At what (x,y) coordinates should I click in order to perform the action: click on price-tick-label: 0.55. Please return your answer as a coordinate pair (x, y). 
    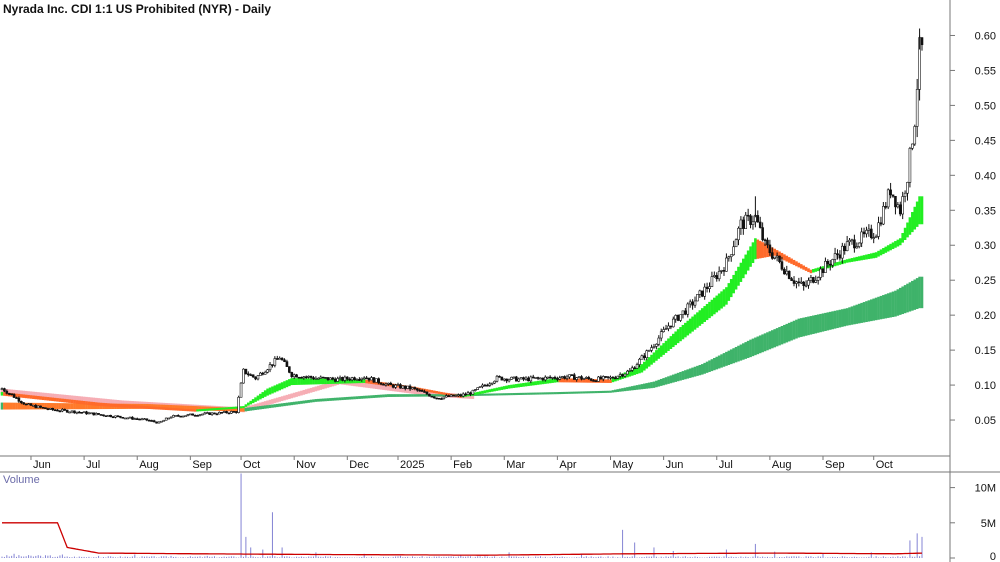
    Looking at the image, I should click on (985, 71).